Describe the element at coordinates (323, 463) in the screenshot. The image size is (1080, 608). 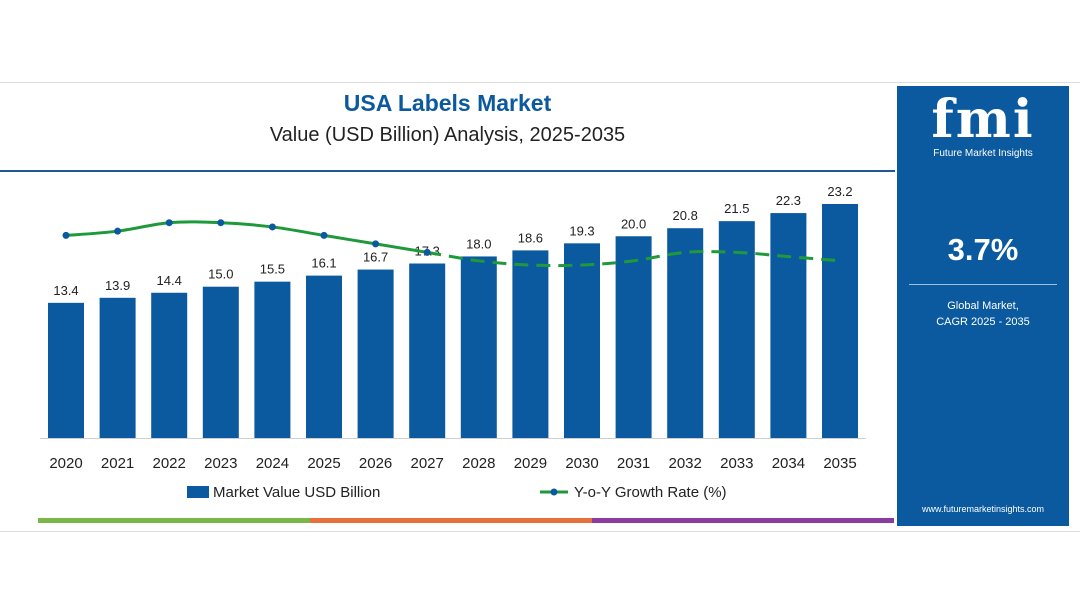
I see `x-tick-label-2025: 2025` at that location.